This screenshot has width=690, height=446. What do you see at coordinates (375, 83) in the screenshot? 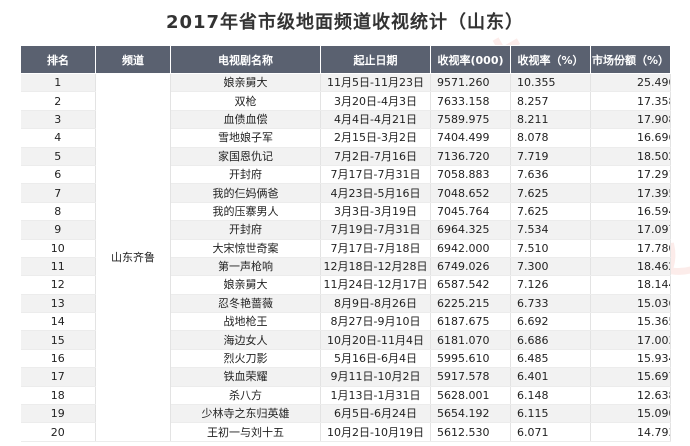
I see `cell-dates: 11月5日-11月23日` at bounding box center [375, 83].